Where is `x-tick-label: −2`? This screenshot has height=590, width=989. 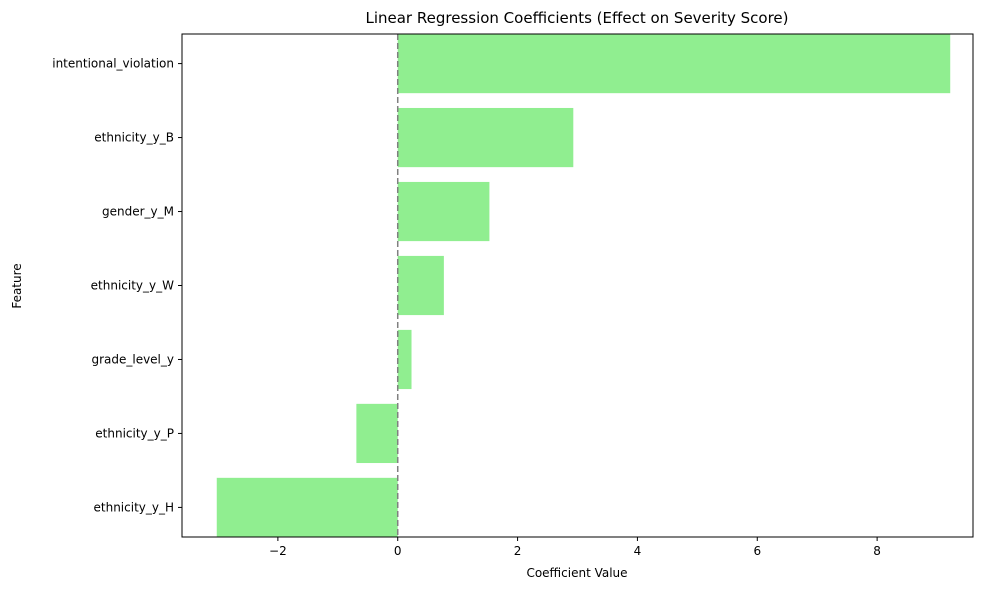 x-tick-label: −2 is located at coordinates (278, 551).